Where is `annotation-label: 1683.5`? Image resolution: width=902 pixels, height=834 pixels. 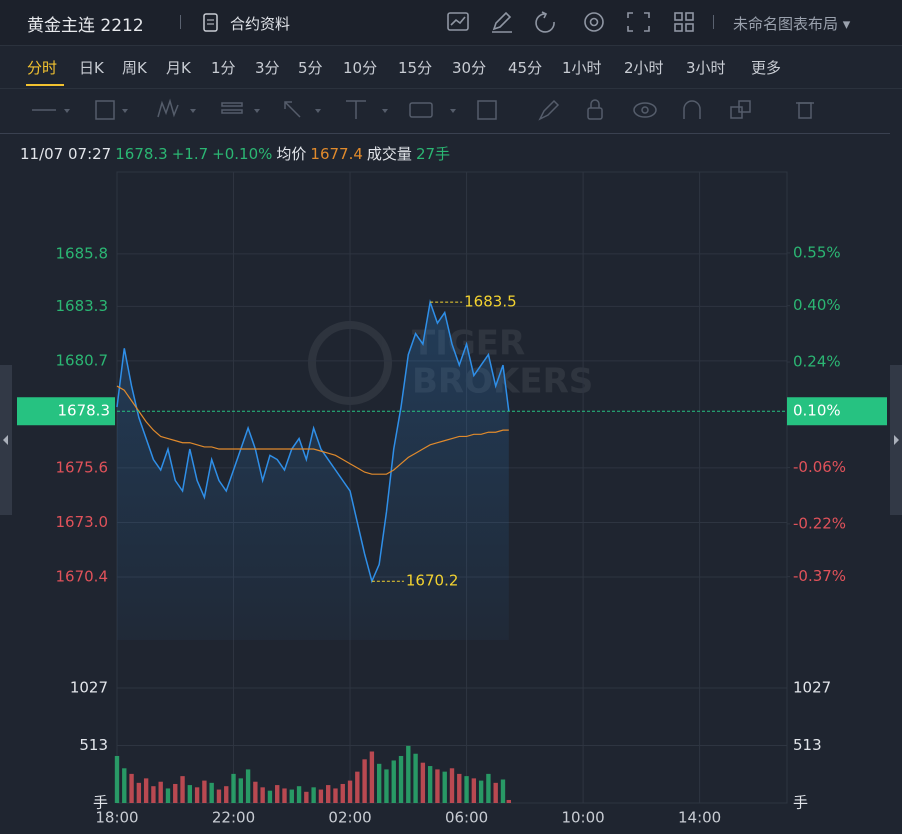
annotation-label: 1683.5 is located at coordinates (490, 302).